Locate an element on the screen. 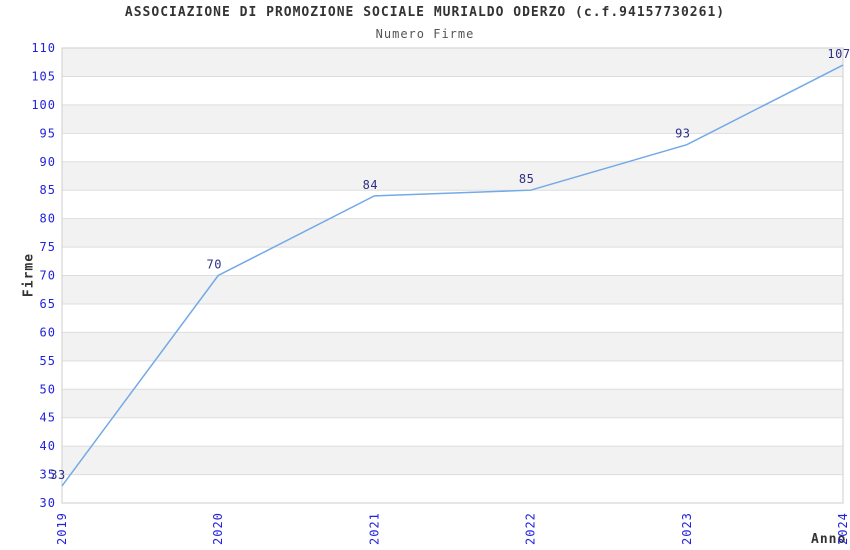 This screenshot has height=550, width=850. y-tick-label: 55 is located at coordinates (48, 361).